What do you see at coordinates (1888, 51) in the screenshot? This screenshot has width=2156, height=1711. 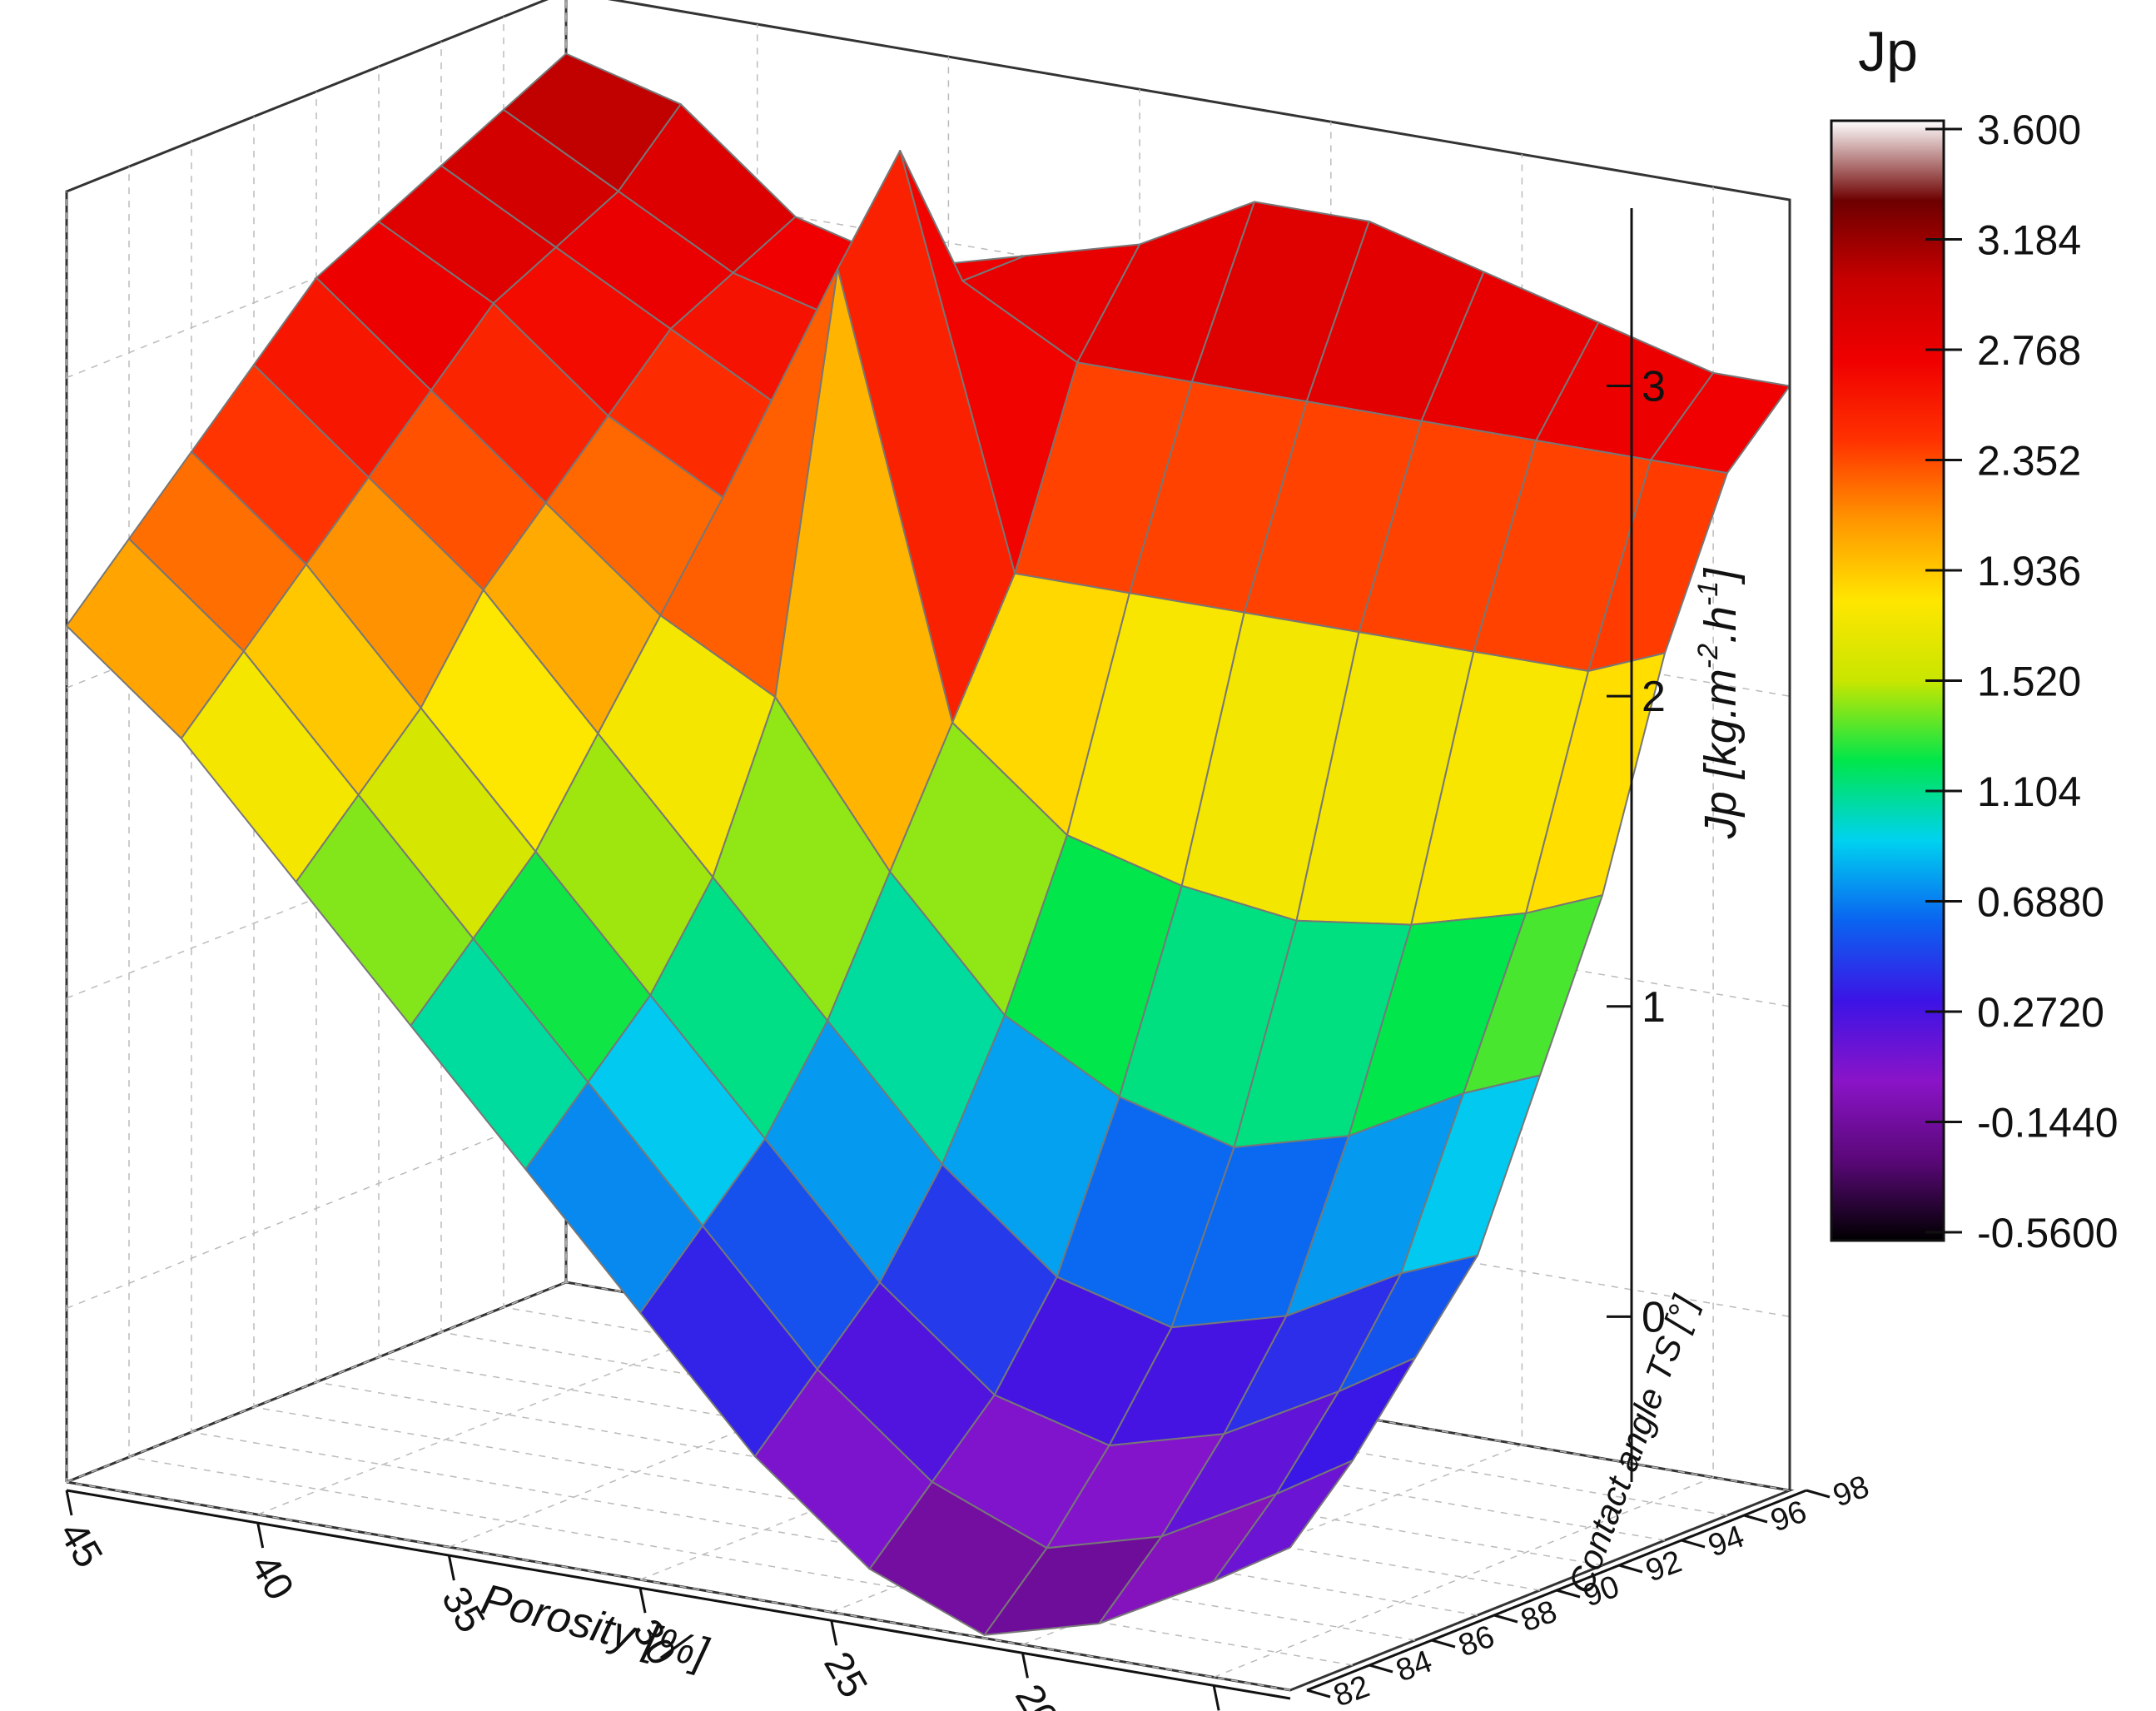 I see `colorbar-title: Jp` at bounding box center [1888, 51].